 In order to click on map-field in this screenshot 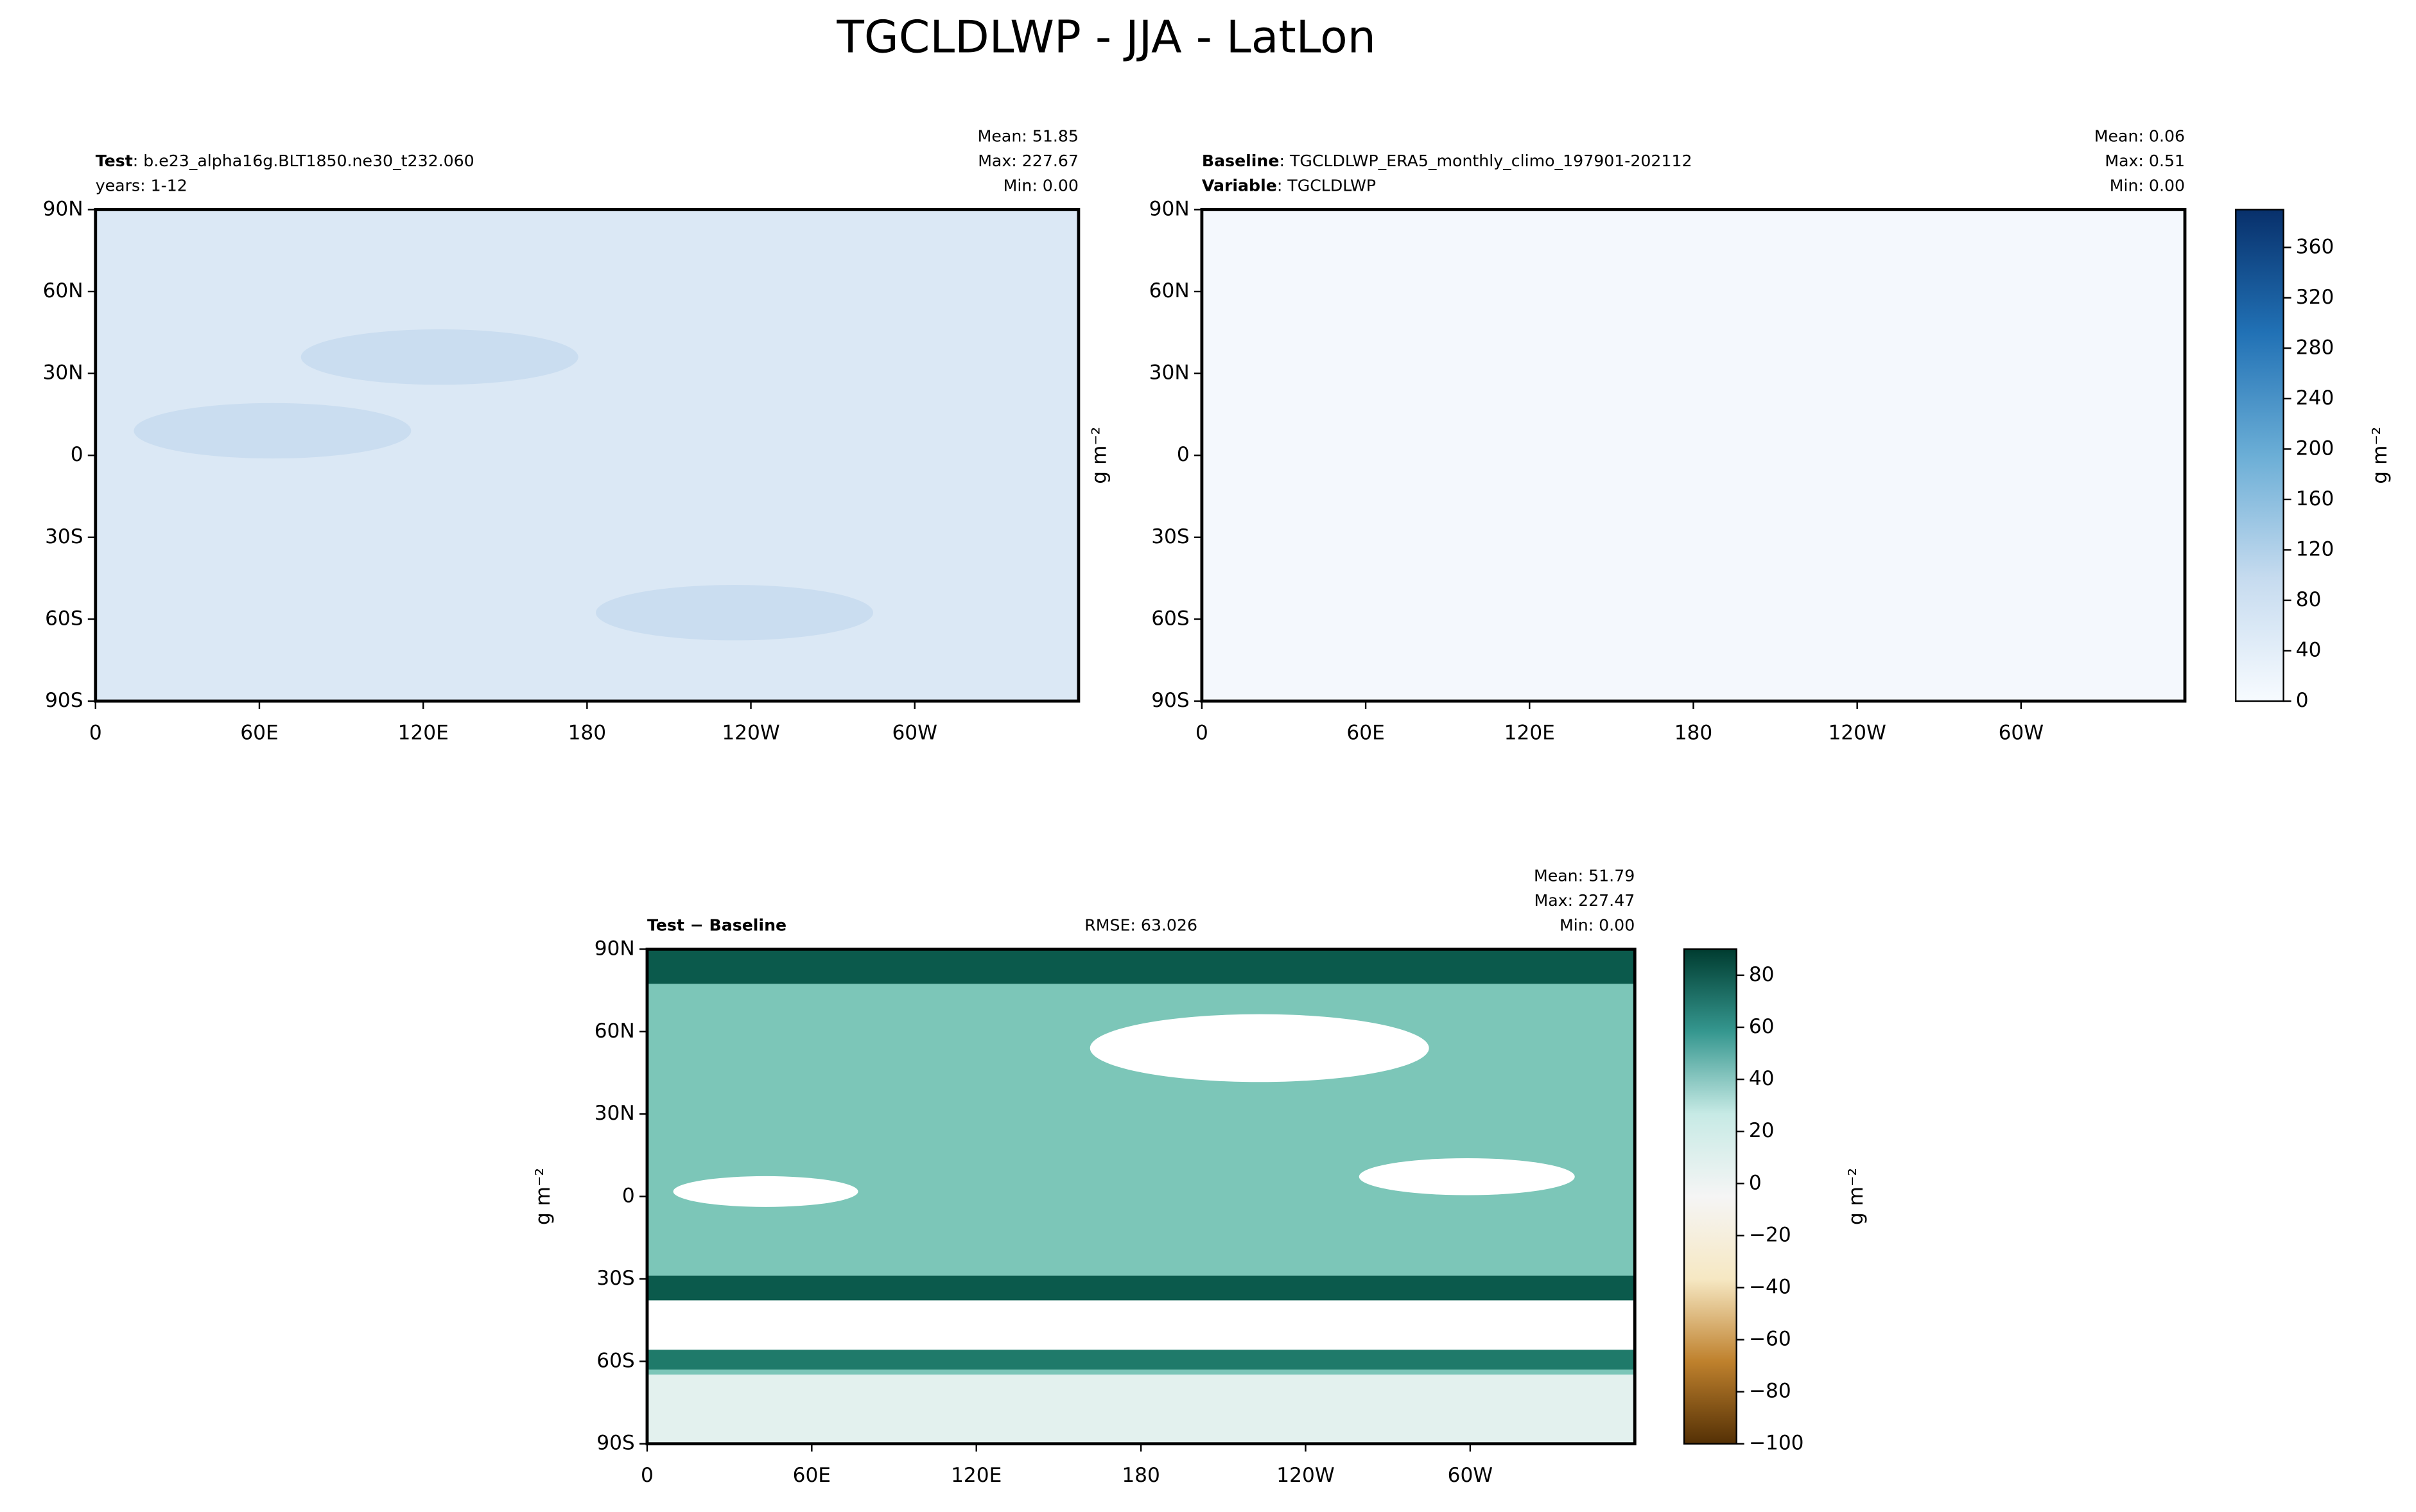, I will do `click(1693, 455)`.